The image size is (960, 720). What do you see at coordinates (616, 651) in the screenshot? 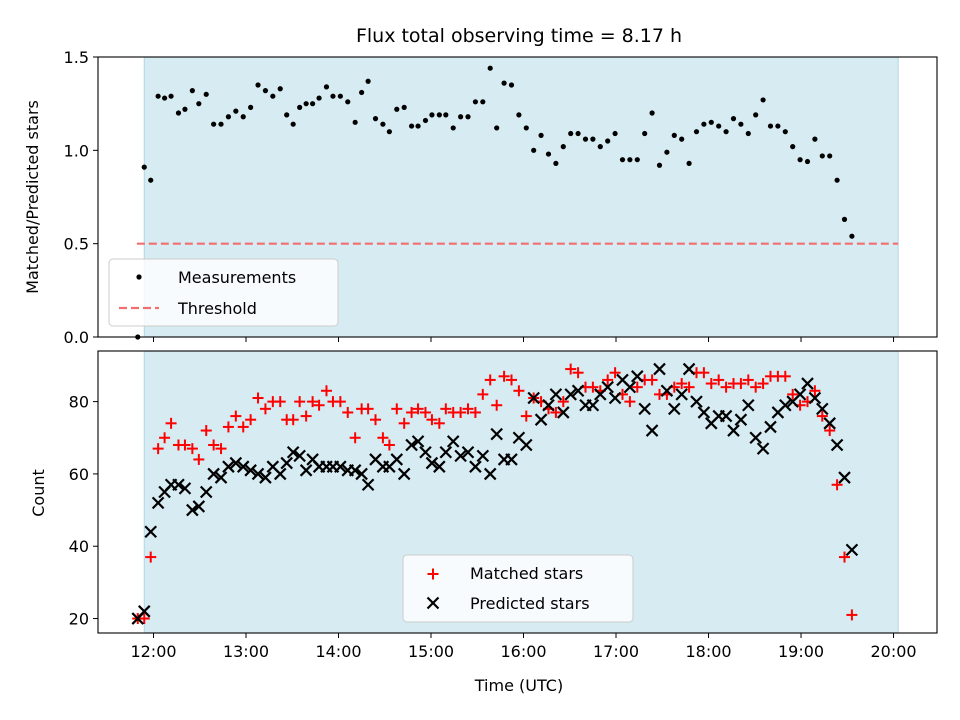
I see `x-tick-label: 17:00` at bounding box center [616, 651].